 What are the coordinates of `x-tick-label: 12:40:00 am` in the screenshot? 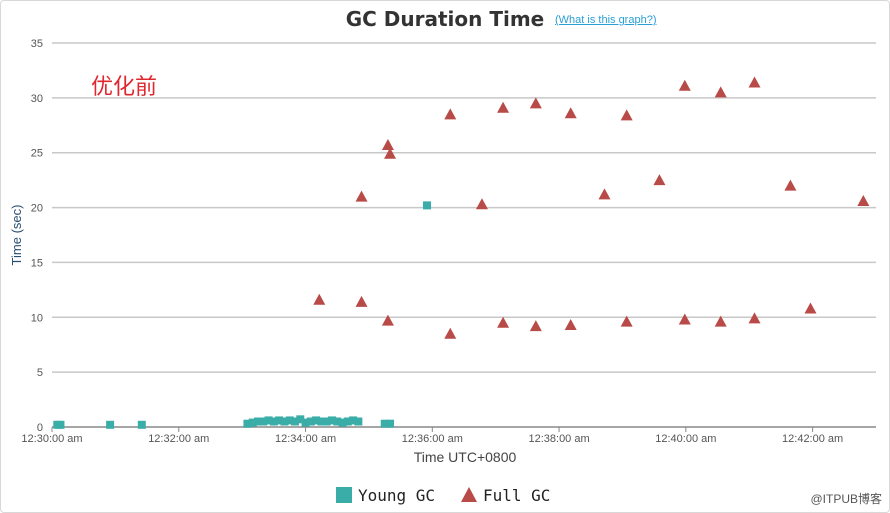 It's located at (685, 439).